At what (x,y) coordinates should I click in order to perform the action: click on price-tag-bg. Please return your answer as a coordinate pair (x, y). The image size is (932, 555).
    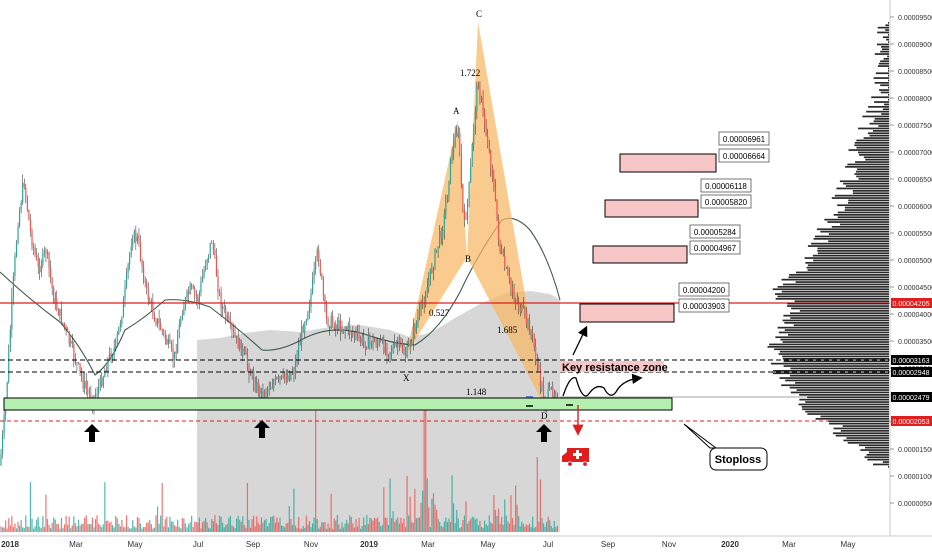
    Looking at the image, I should click on (911, 303).